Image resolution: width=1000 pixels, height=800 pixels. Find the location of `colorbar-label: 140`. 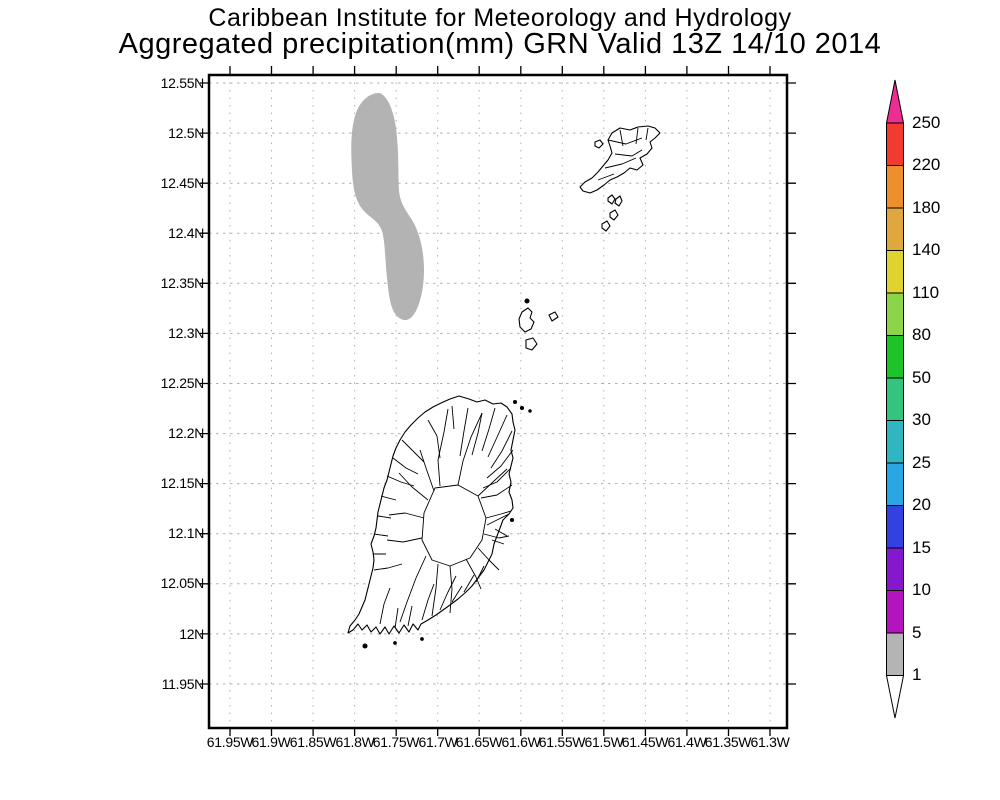

colorbar-label: 140 is located at coordinates (926, 249).